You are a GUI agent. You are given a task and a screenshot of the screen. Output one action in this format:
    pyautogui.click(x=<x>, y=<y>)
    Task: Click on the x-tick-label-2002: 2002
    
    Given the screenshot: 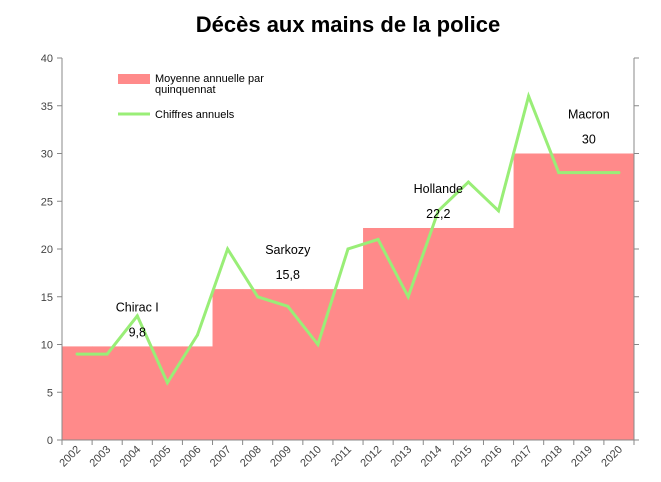 What is the action you would take?
    pyautogui.click(x=70, y=457)
    